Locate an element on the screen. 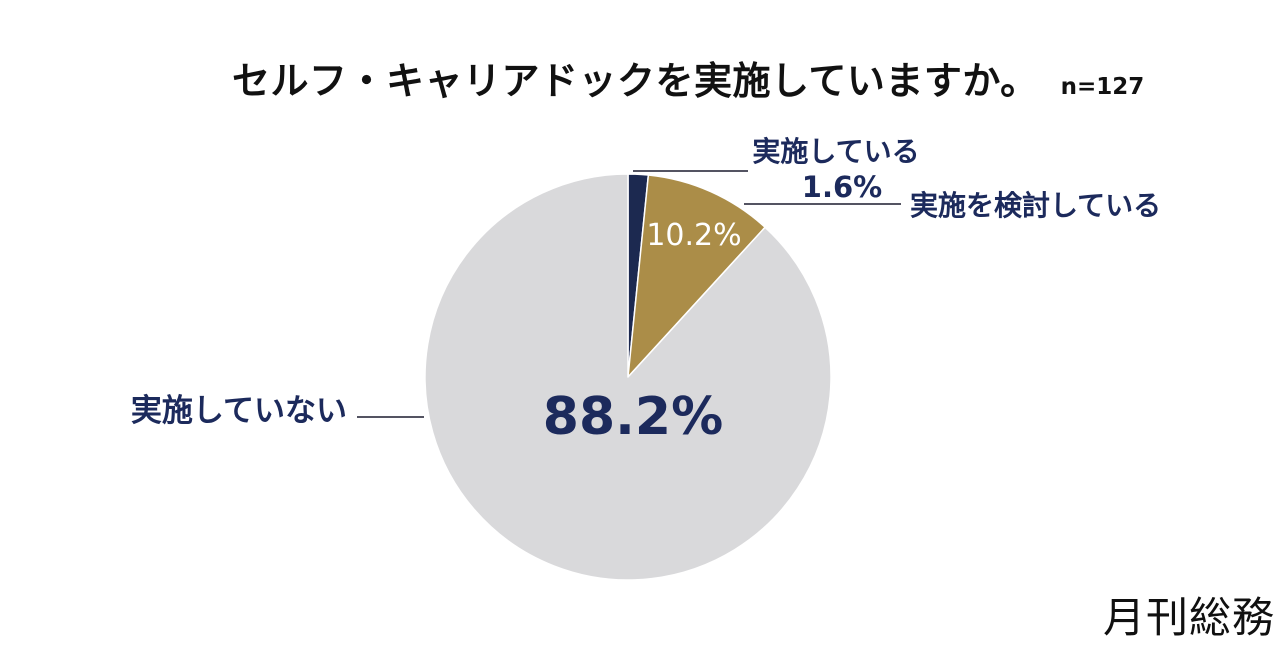 This screenshot has width=1280, height=670. slice-label-considering: 実施を検討している is located at coordinates (1036, 205).